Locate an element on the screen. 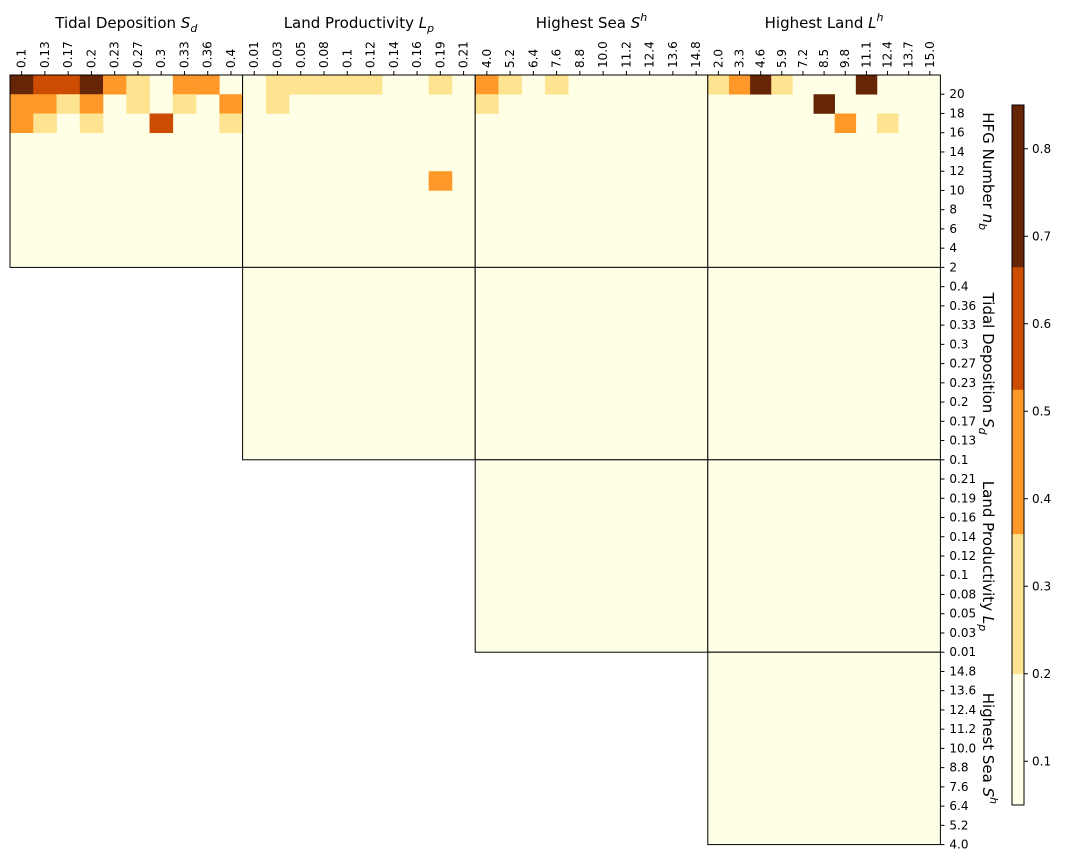 The height and width of the screenshot is (863, 1065). row-tick-label: 0.08 is located at coordinates (962, 594).